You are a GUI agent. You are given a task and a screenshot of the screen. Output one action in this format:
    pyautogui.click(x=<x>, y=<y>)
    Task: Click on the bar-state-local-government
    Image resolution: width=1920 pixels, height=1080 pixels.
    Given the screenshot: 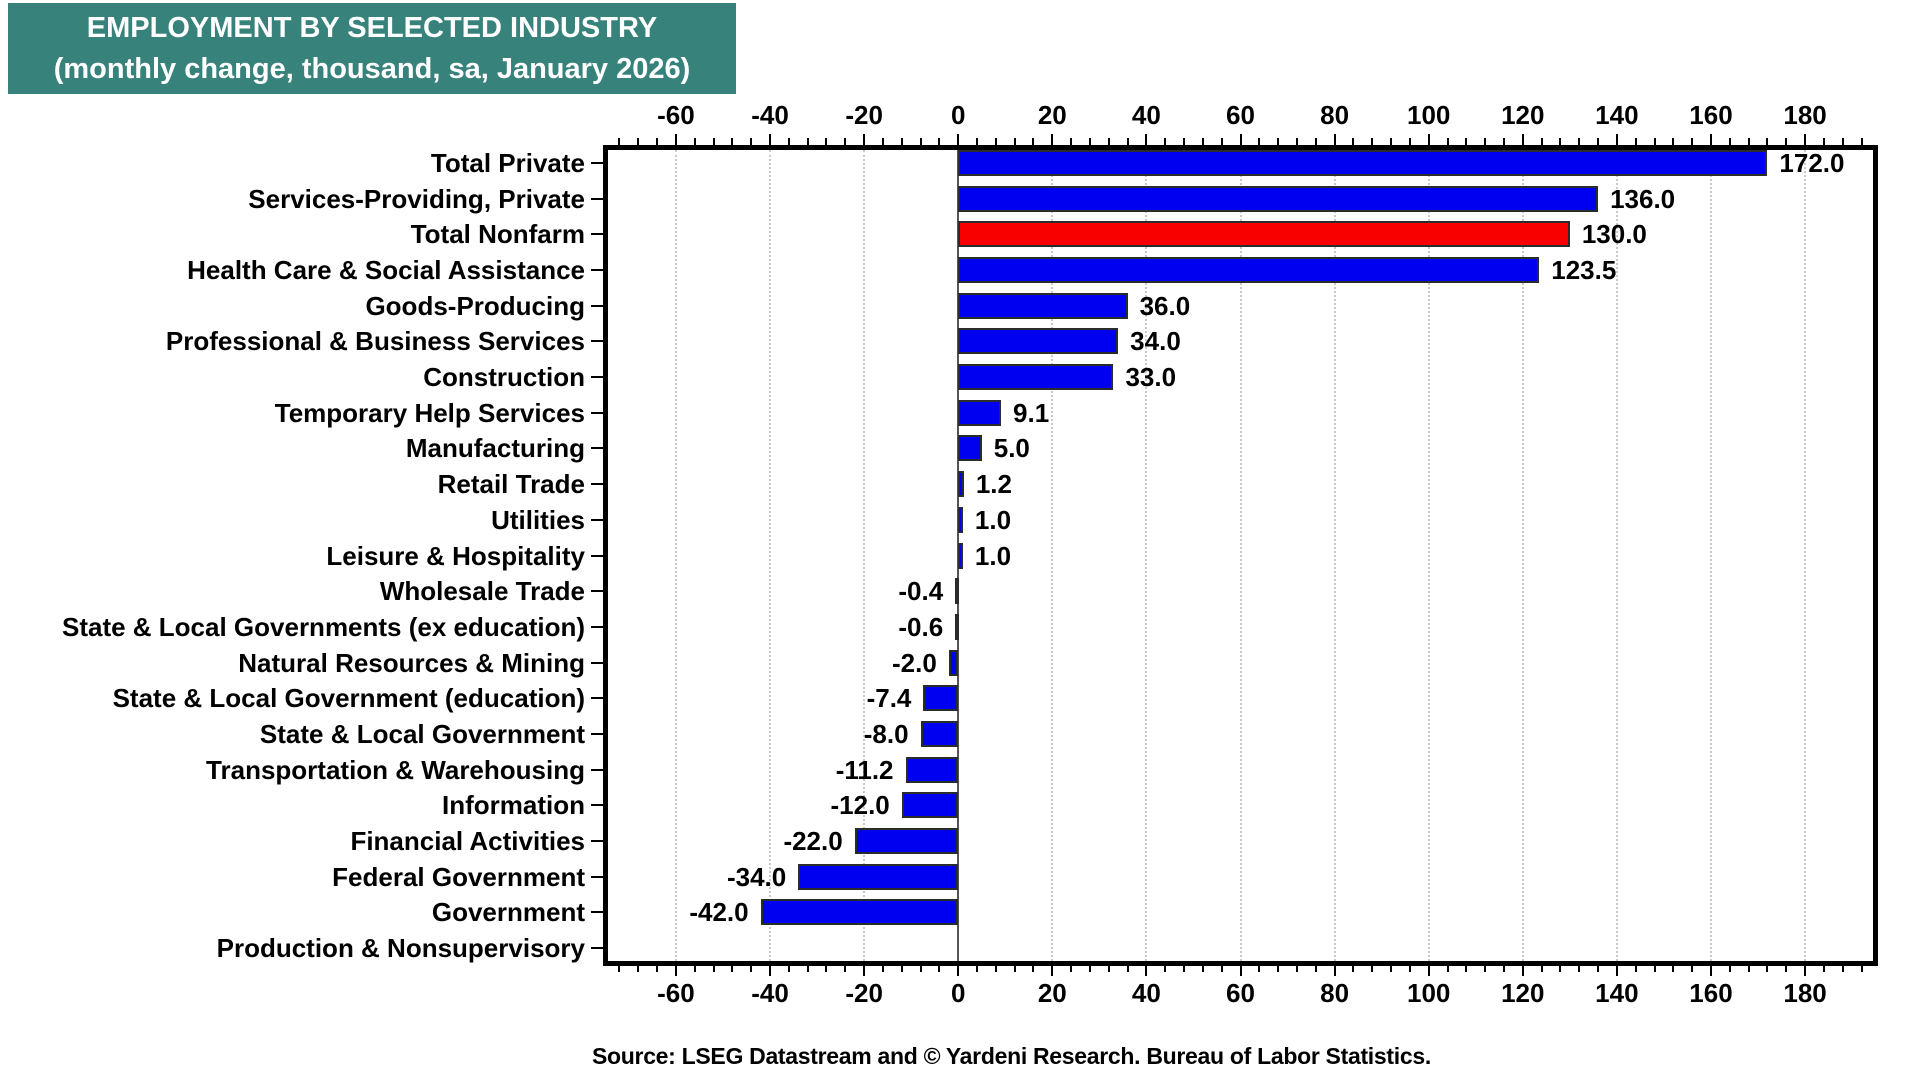 What is the action you would take?
    pyautogui.click(x=939, y=733)
    